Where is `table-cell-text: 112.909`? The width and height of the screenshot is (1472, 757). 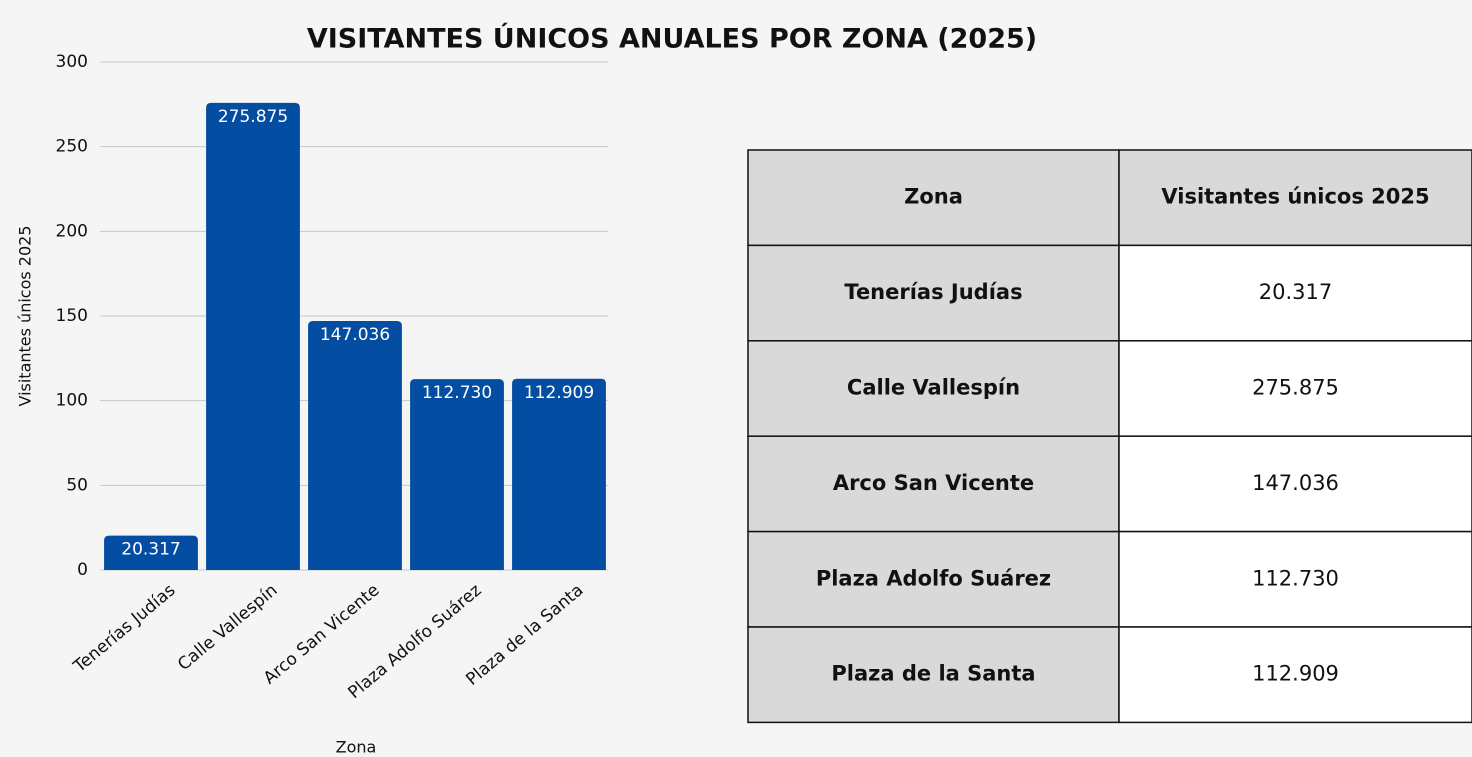 table-cell-text: 112.909 is located at coordinates (1295, 674).